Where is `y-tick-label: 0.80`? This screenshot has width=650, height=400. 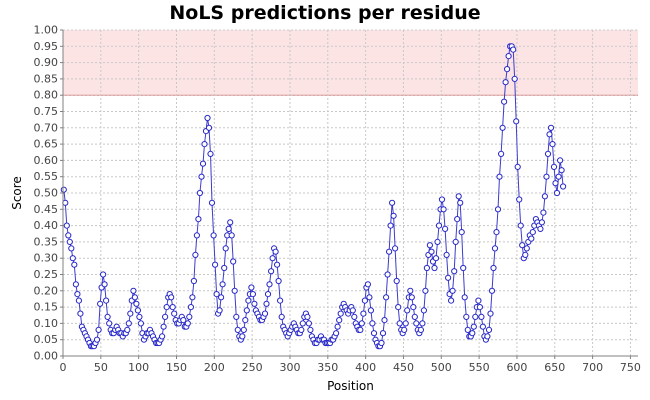
y-tick-label: 0.80 is located at coordinates (46, 95).